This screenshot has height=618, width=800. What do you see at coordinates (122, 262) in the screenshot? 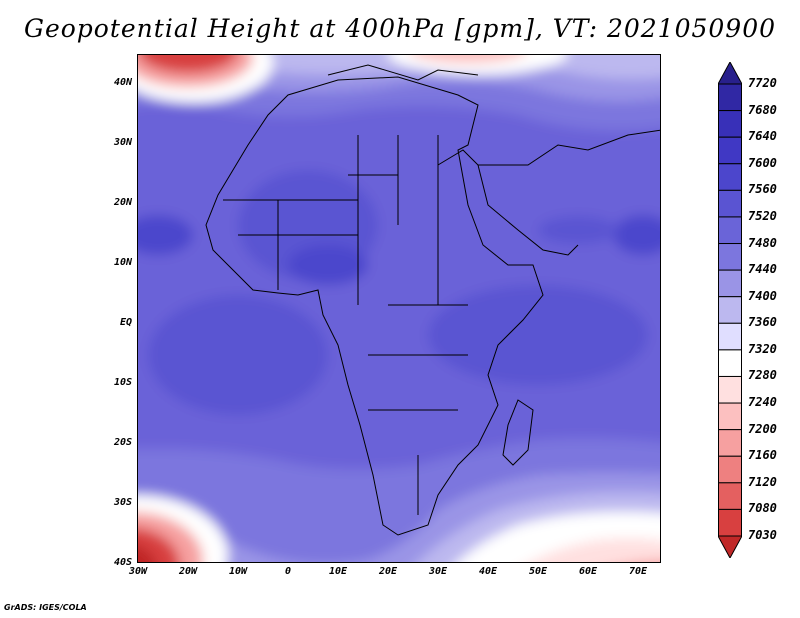
I see `latitude-tick-label: 10N` at bounding box center [122, 262].